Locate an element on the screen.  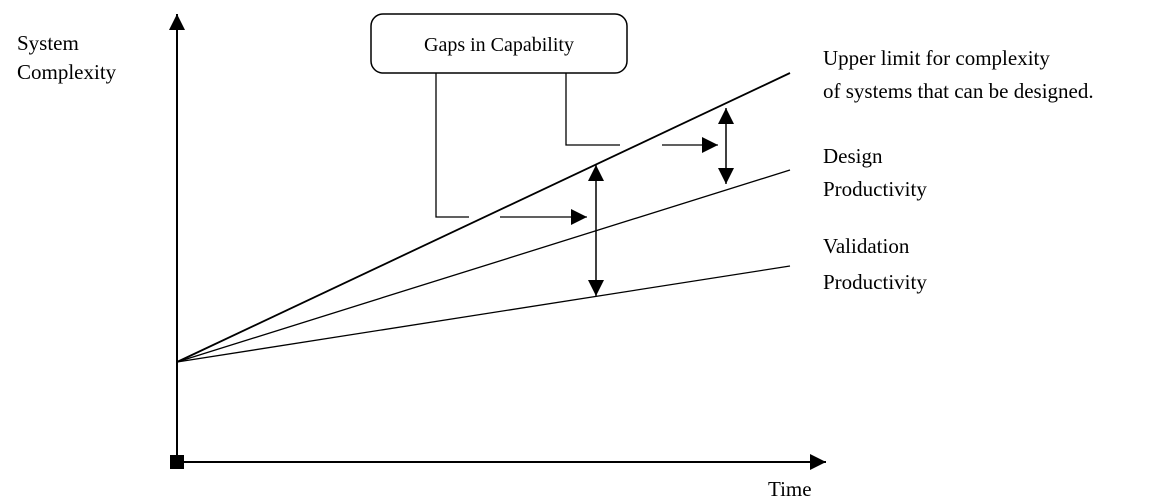
validation-label-line2: Productivity is located at coordinates (875, 282).